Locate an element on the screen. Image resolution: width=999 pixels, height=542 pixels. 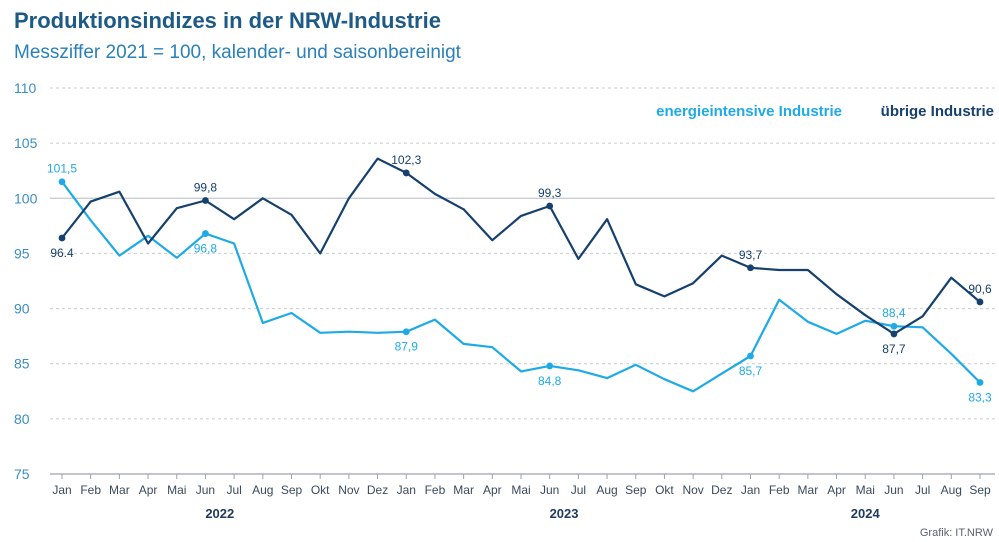
year-label: 2023 is located at coordinates (564, 513).